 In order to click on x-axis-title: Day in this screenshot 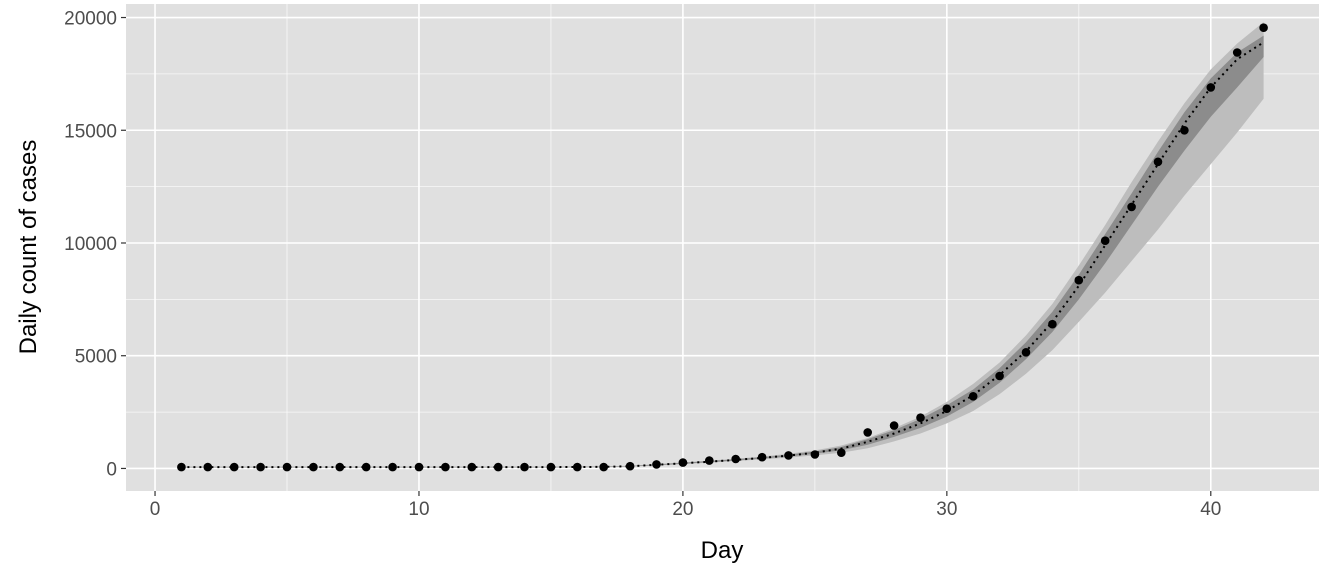, I will do `click(722, 550)`.